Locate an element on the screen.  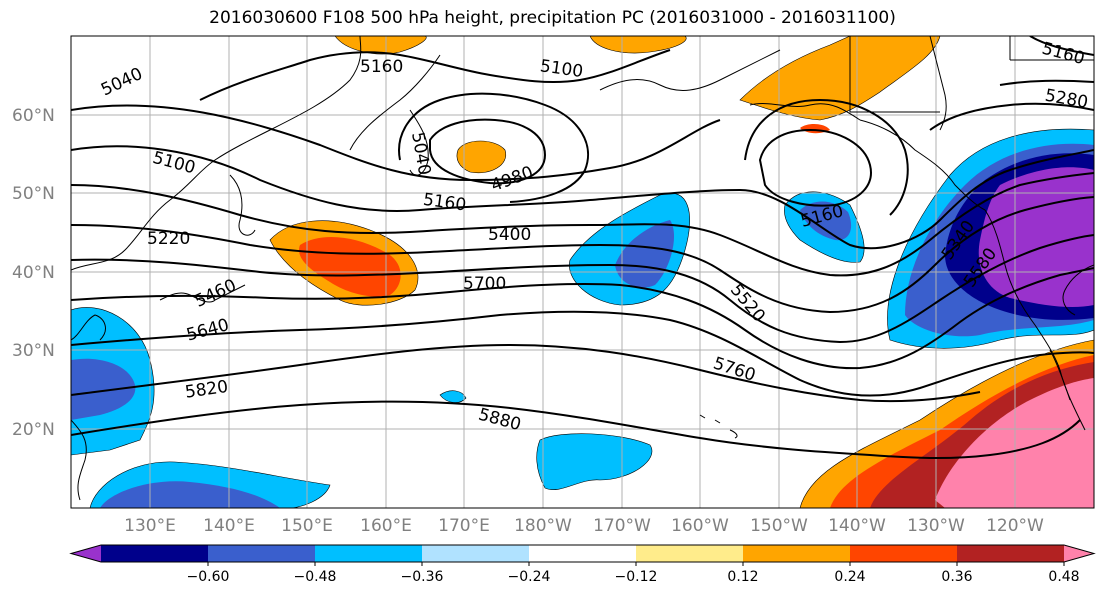
lat-tick-label: 60°N is located at coordinates (33, 116).